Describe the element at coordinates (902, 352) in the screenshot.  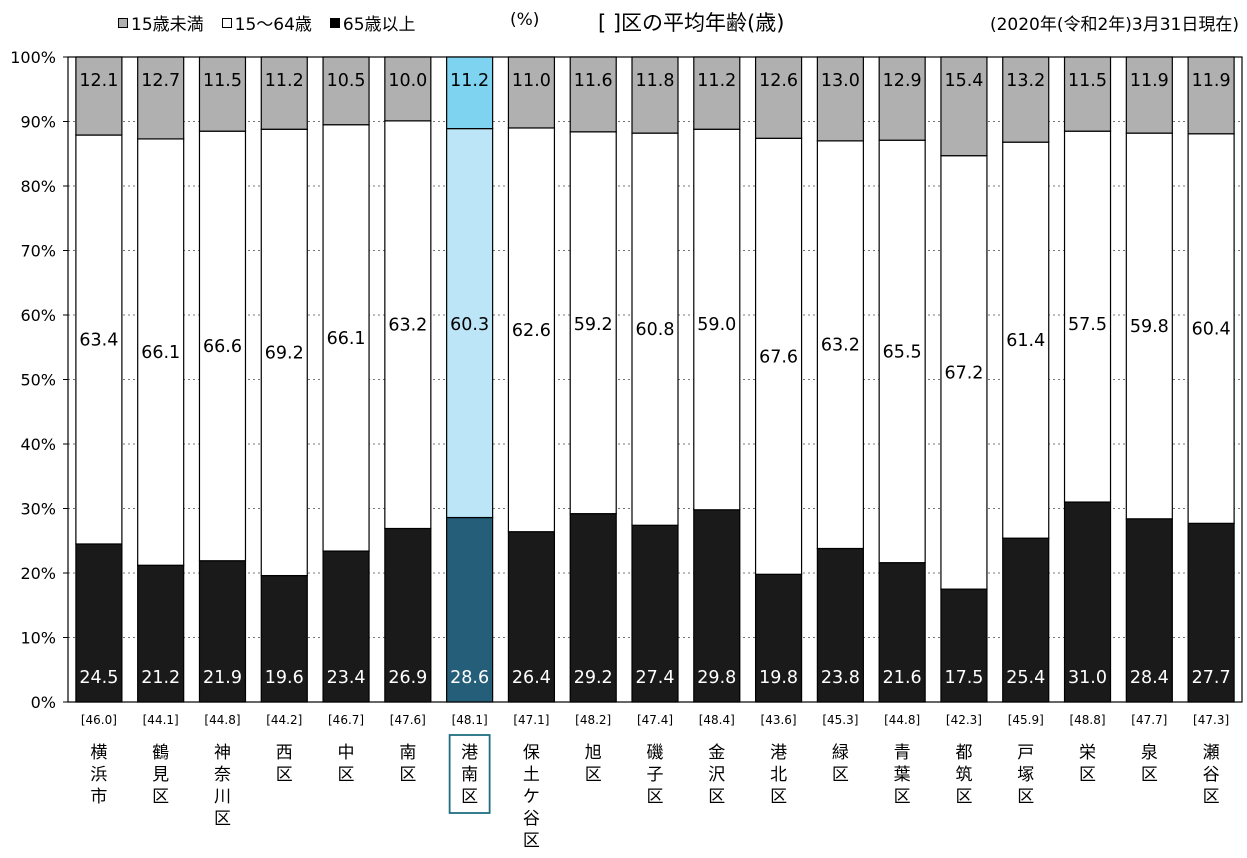
I see `data-label-15-64: 65.5` at that location.